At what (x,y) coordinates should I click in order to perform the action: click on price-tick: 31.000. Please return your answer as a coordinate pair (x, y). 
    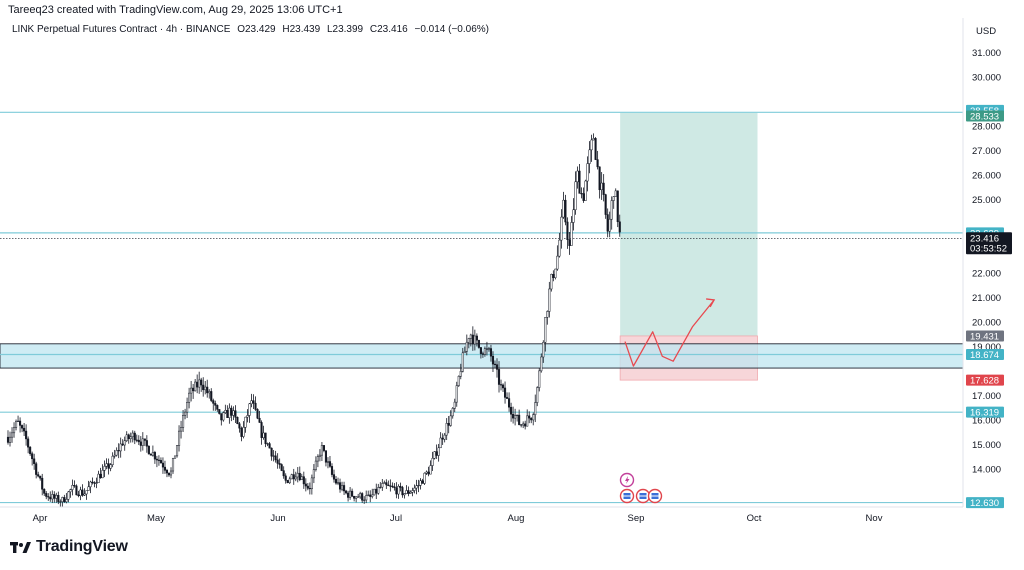
    Looking at the image, I should click on (986, 53).